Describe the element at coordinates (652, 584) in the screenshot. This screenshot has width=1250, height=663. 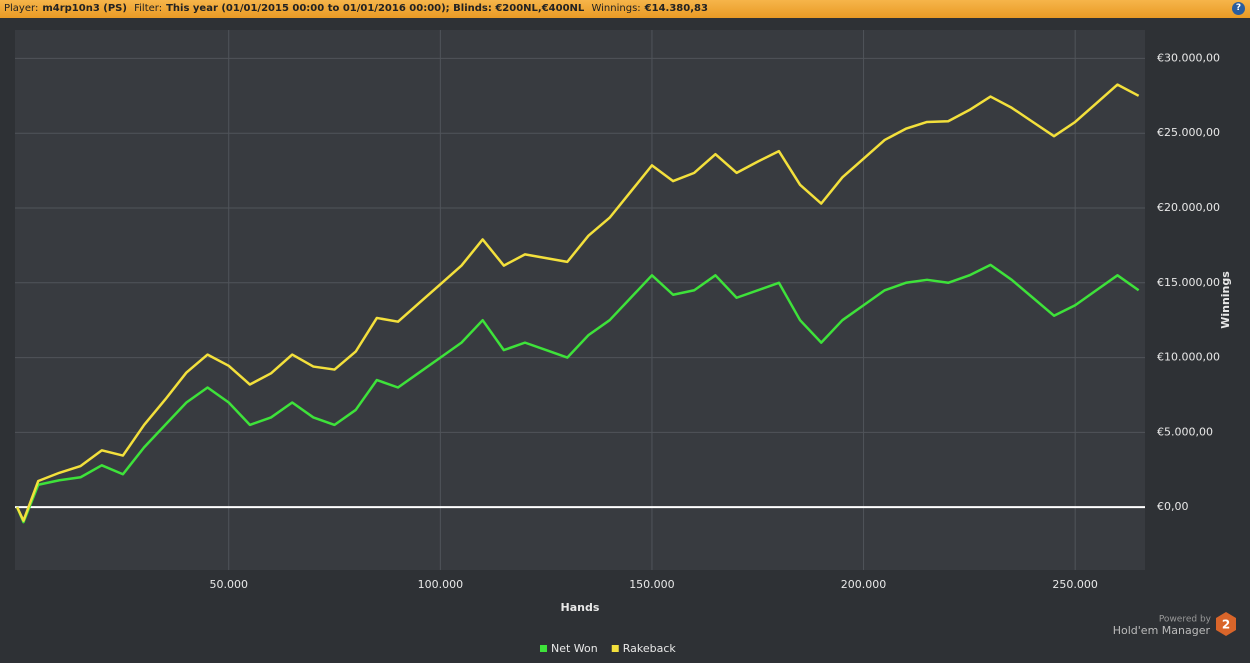
I see `x-tick-label: 150.000` at that location.